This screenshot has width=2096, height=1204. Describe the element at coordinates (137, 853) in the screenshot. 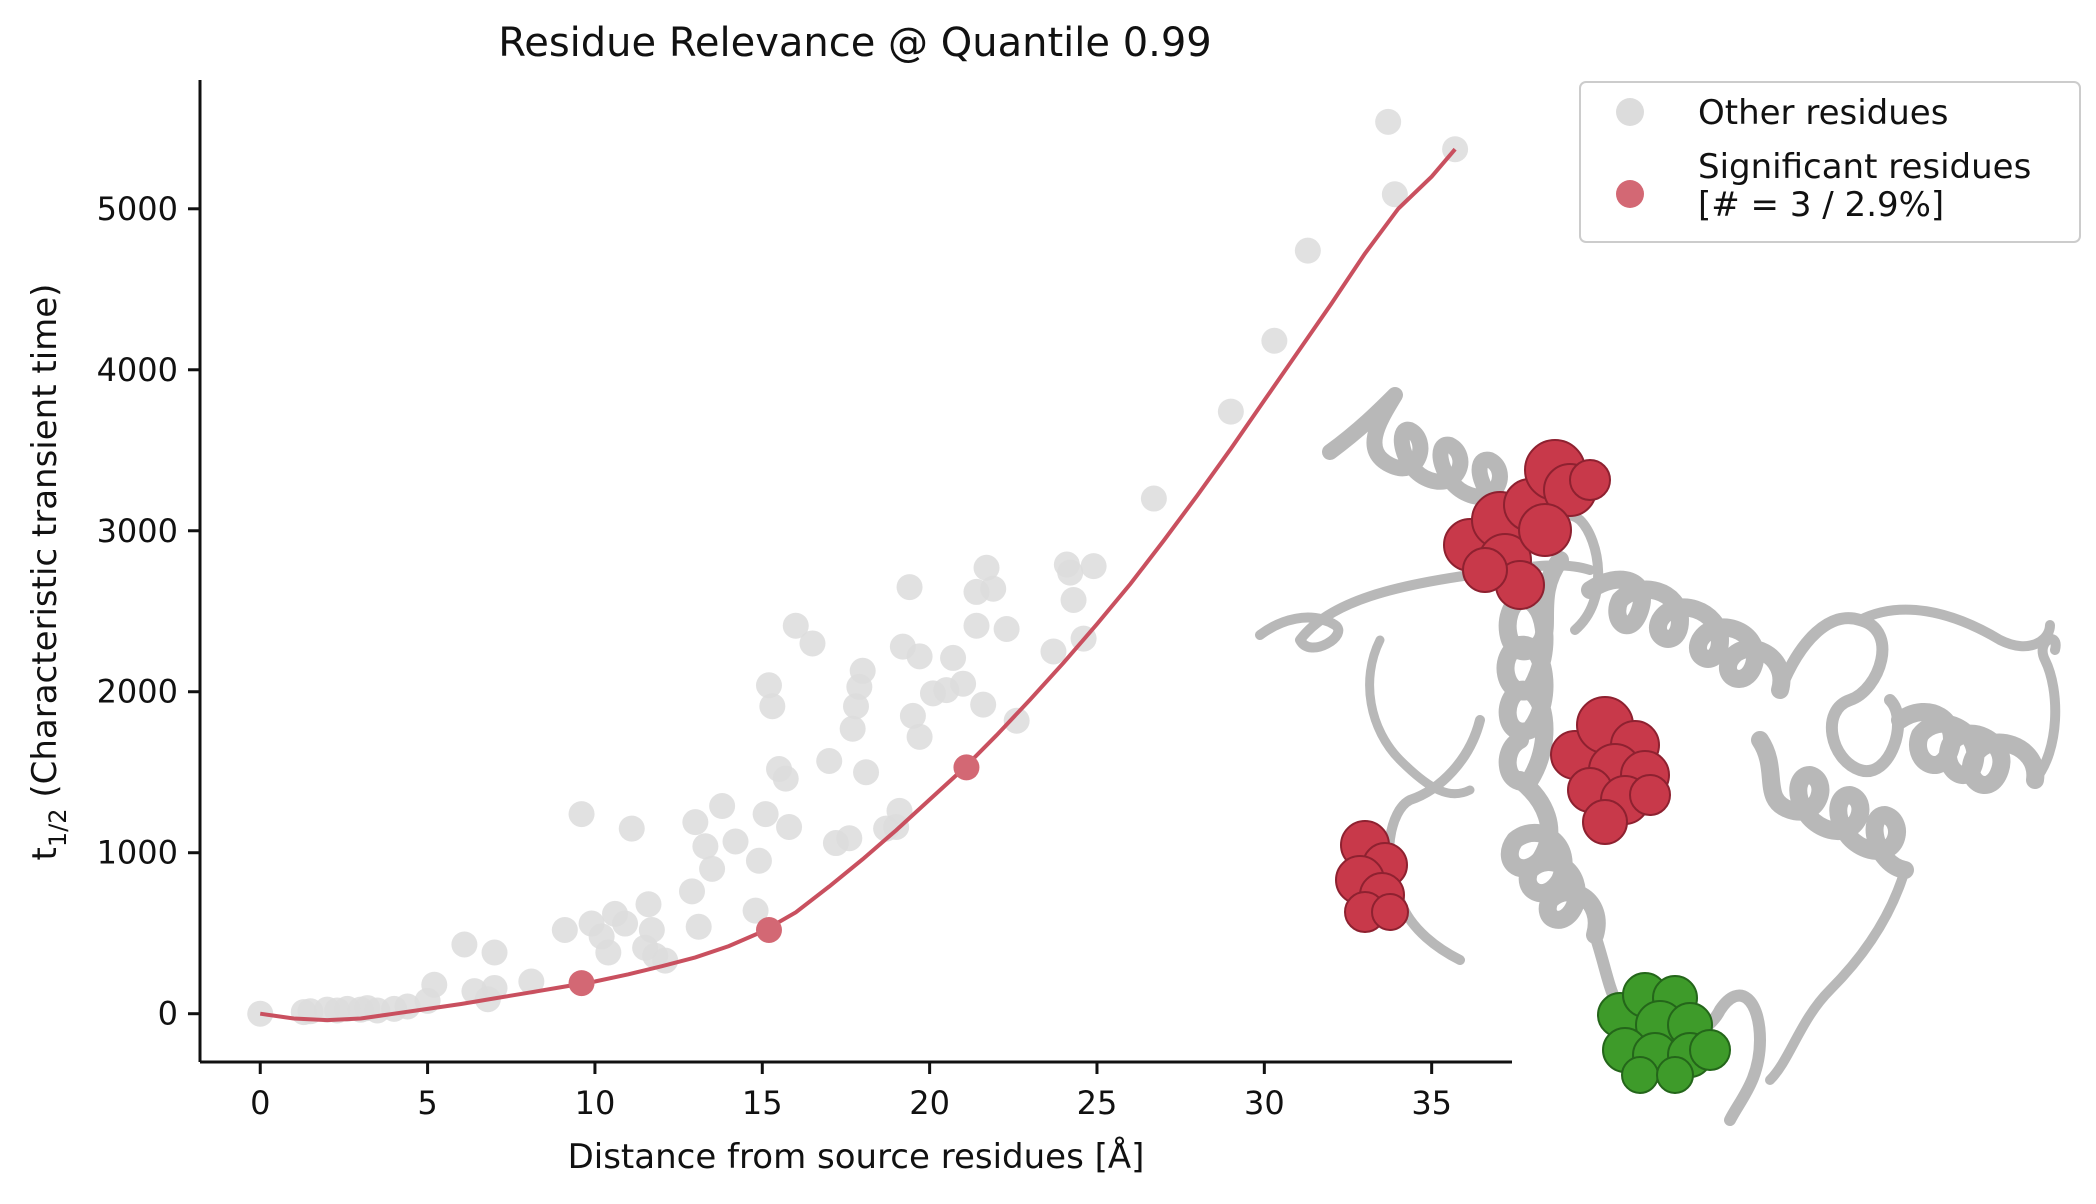

I see `y-tick-label: 1000` at that location.